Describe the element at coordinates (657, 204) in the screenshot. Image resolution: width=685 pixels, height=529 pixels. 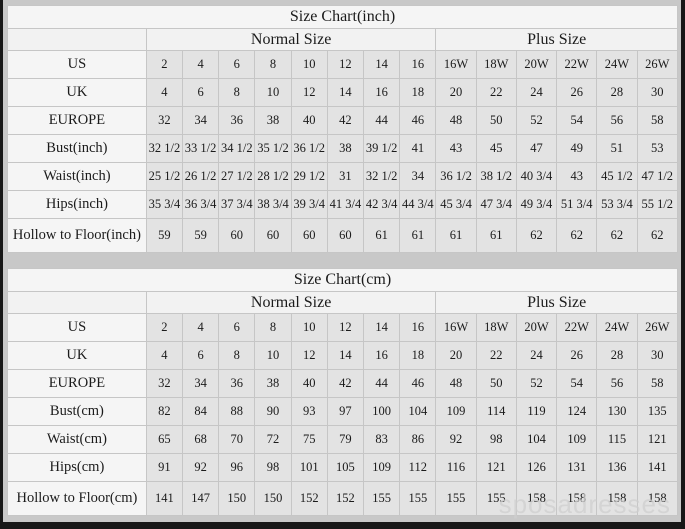
I see `size-cell: 55 1/2` at that location.